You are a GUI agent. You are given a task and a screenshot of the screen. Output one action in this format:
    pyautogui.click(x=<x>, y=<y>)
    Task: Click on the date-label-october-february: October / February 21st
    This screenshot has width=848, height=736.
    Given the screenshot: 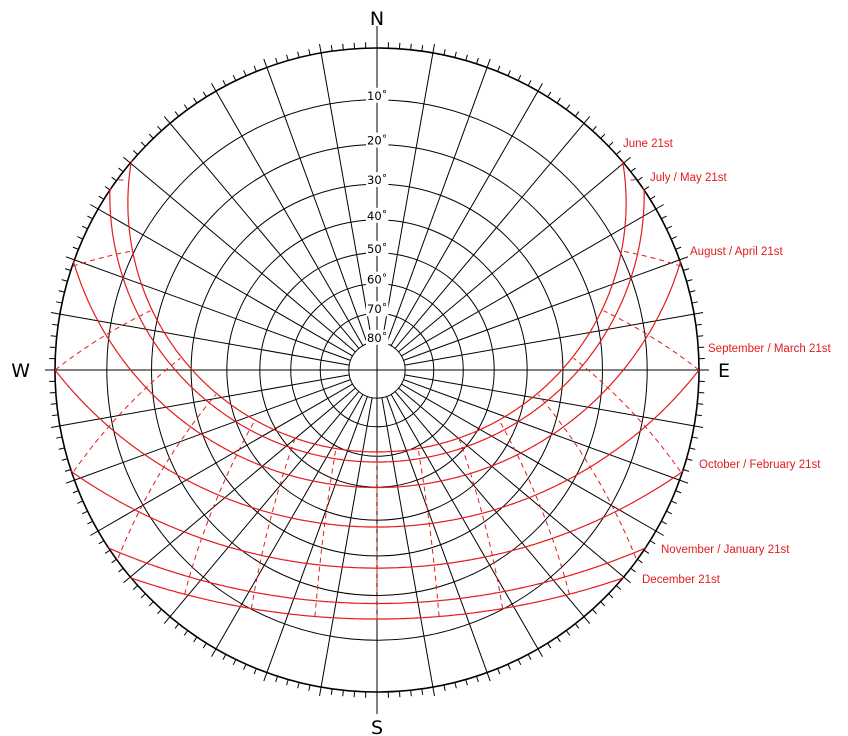 What is the action you would take?
    pyautogui.click(x=760, y=465)
    